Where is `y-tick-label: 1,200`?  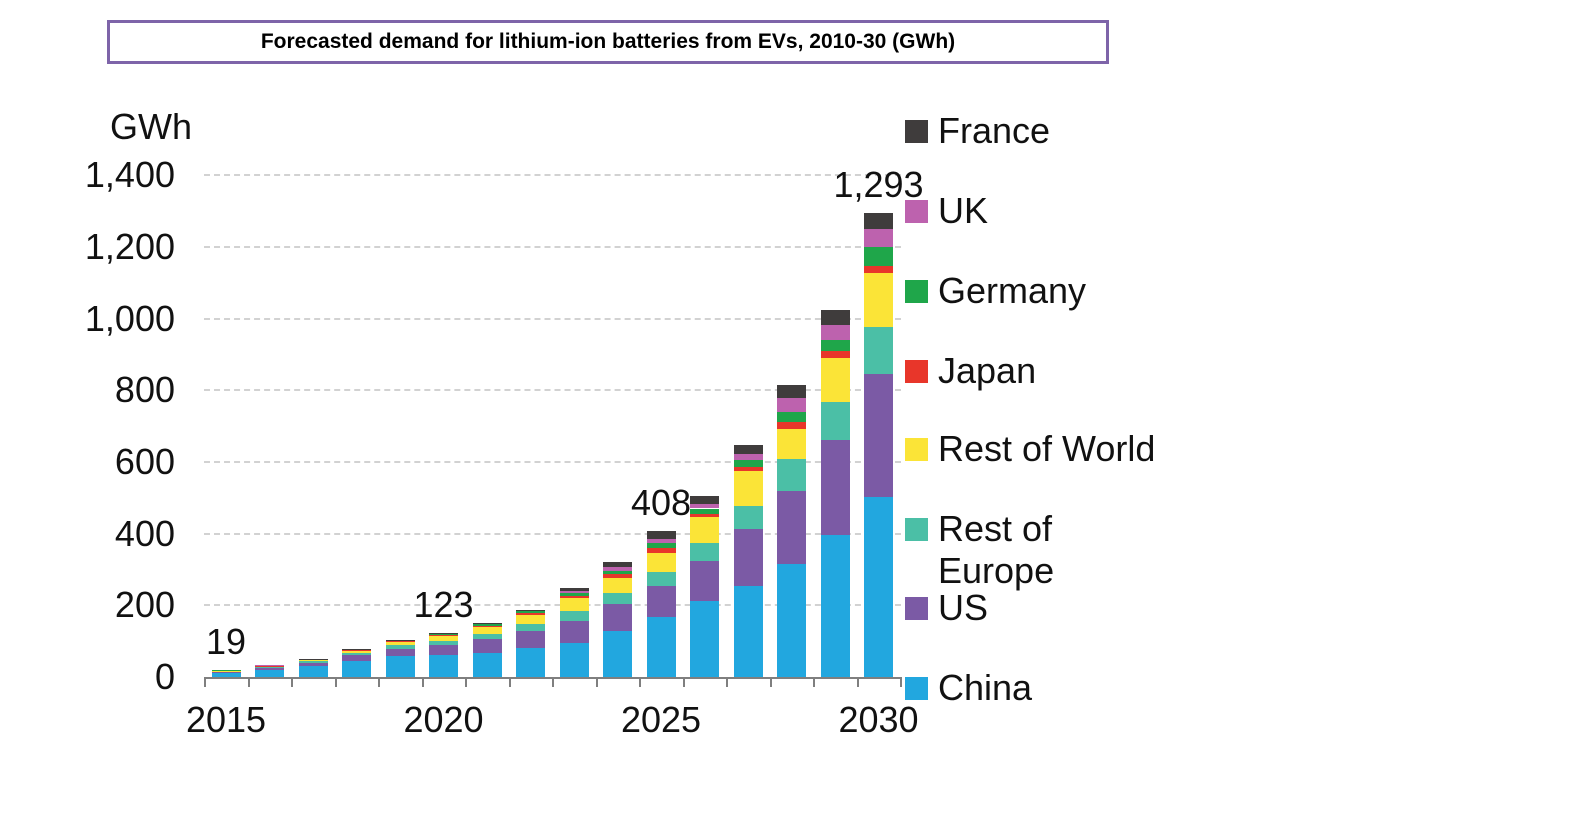
y-tick-label: 1,200 is located at coordinates (129, 246).